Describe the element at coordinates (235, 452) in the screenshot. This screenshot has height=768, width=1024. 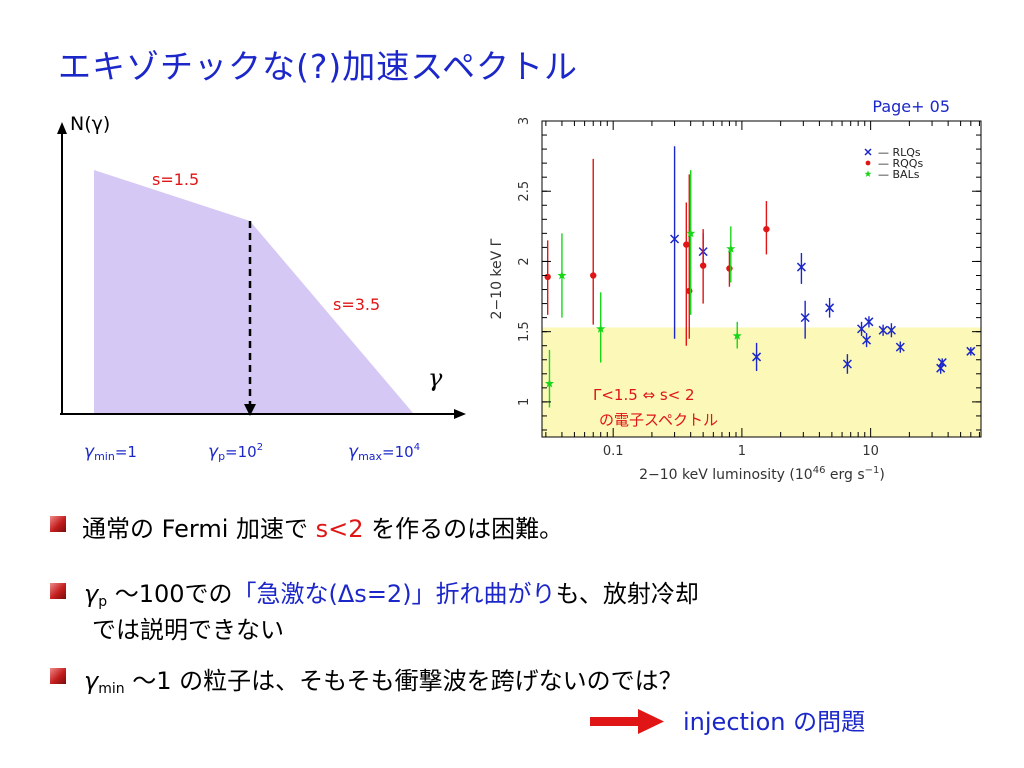
I see `tick-gamma-p: γp=102` at that location.